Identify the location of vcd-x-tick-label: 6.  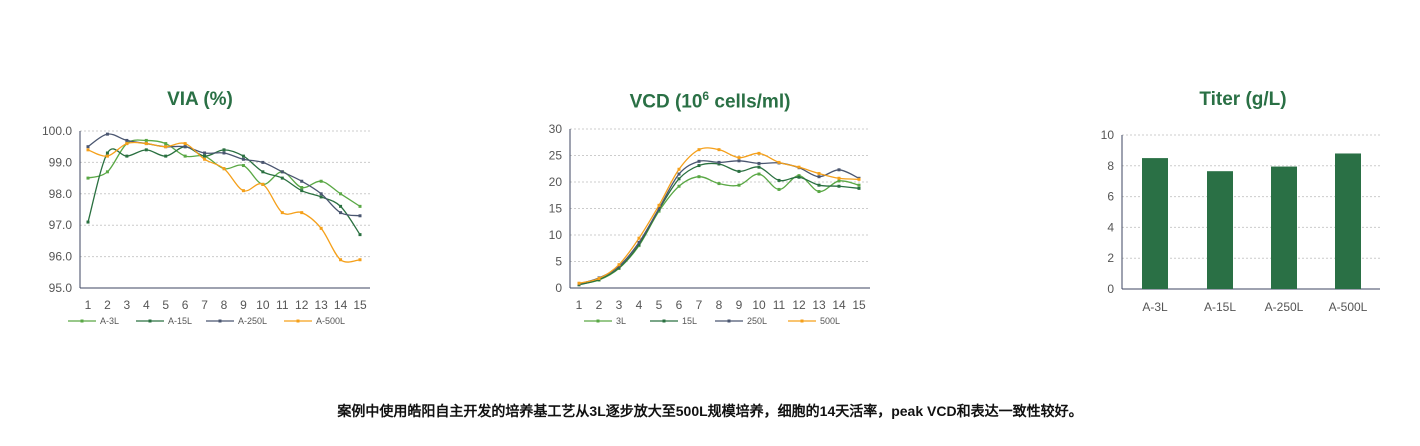
(679, 305).